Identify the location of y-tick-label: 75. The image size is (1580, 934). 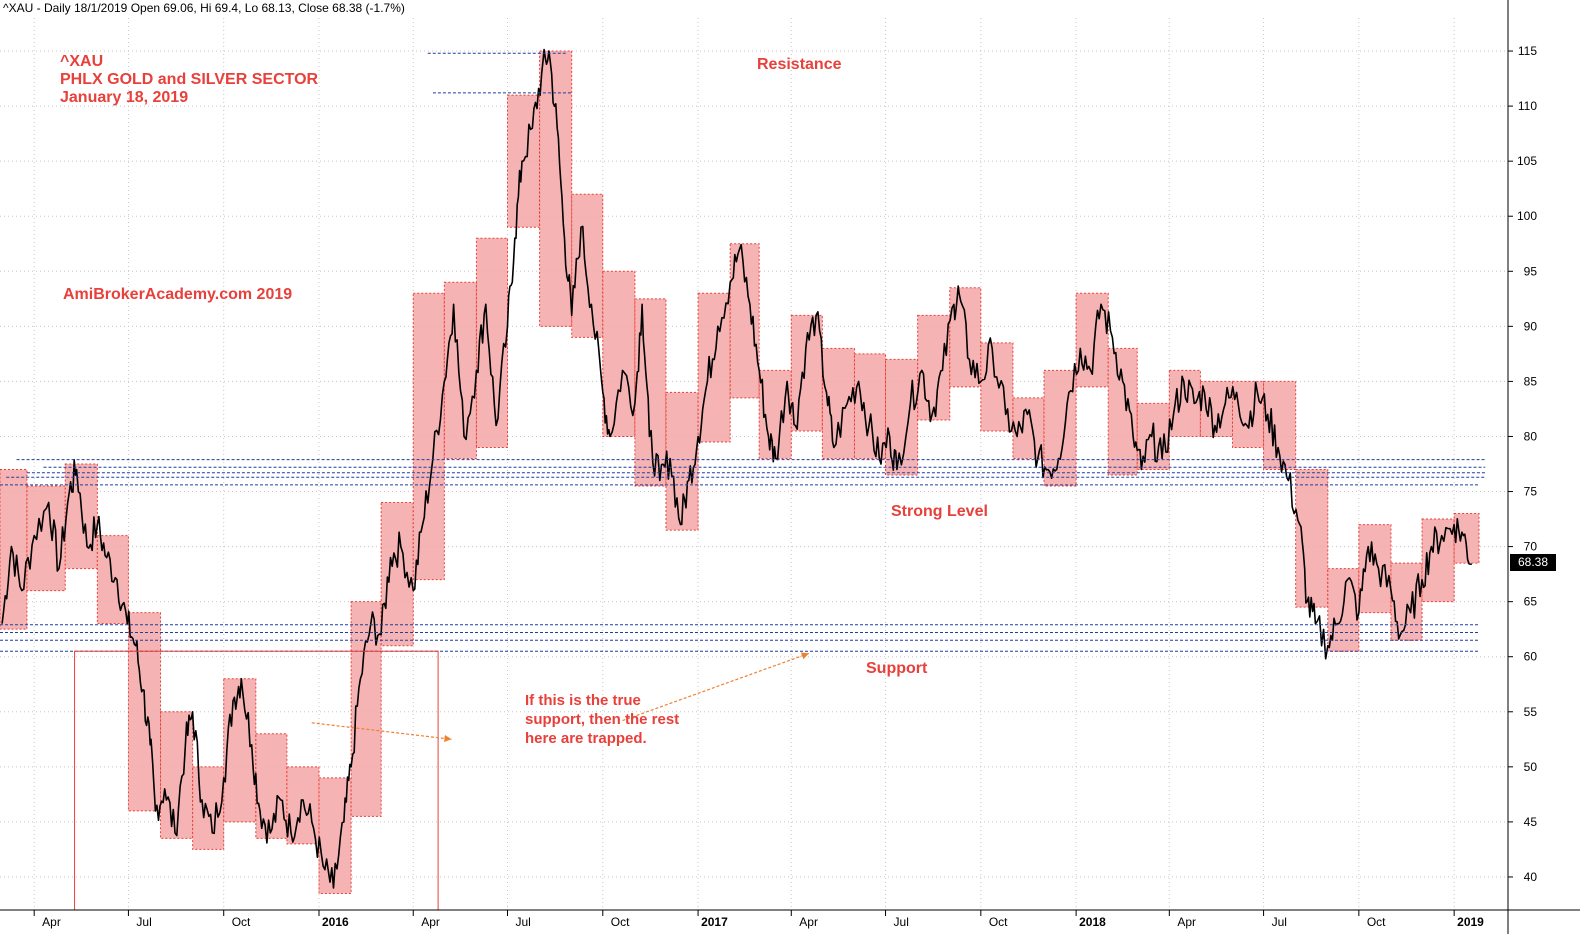
(1531, 492).